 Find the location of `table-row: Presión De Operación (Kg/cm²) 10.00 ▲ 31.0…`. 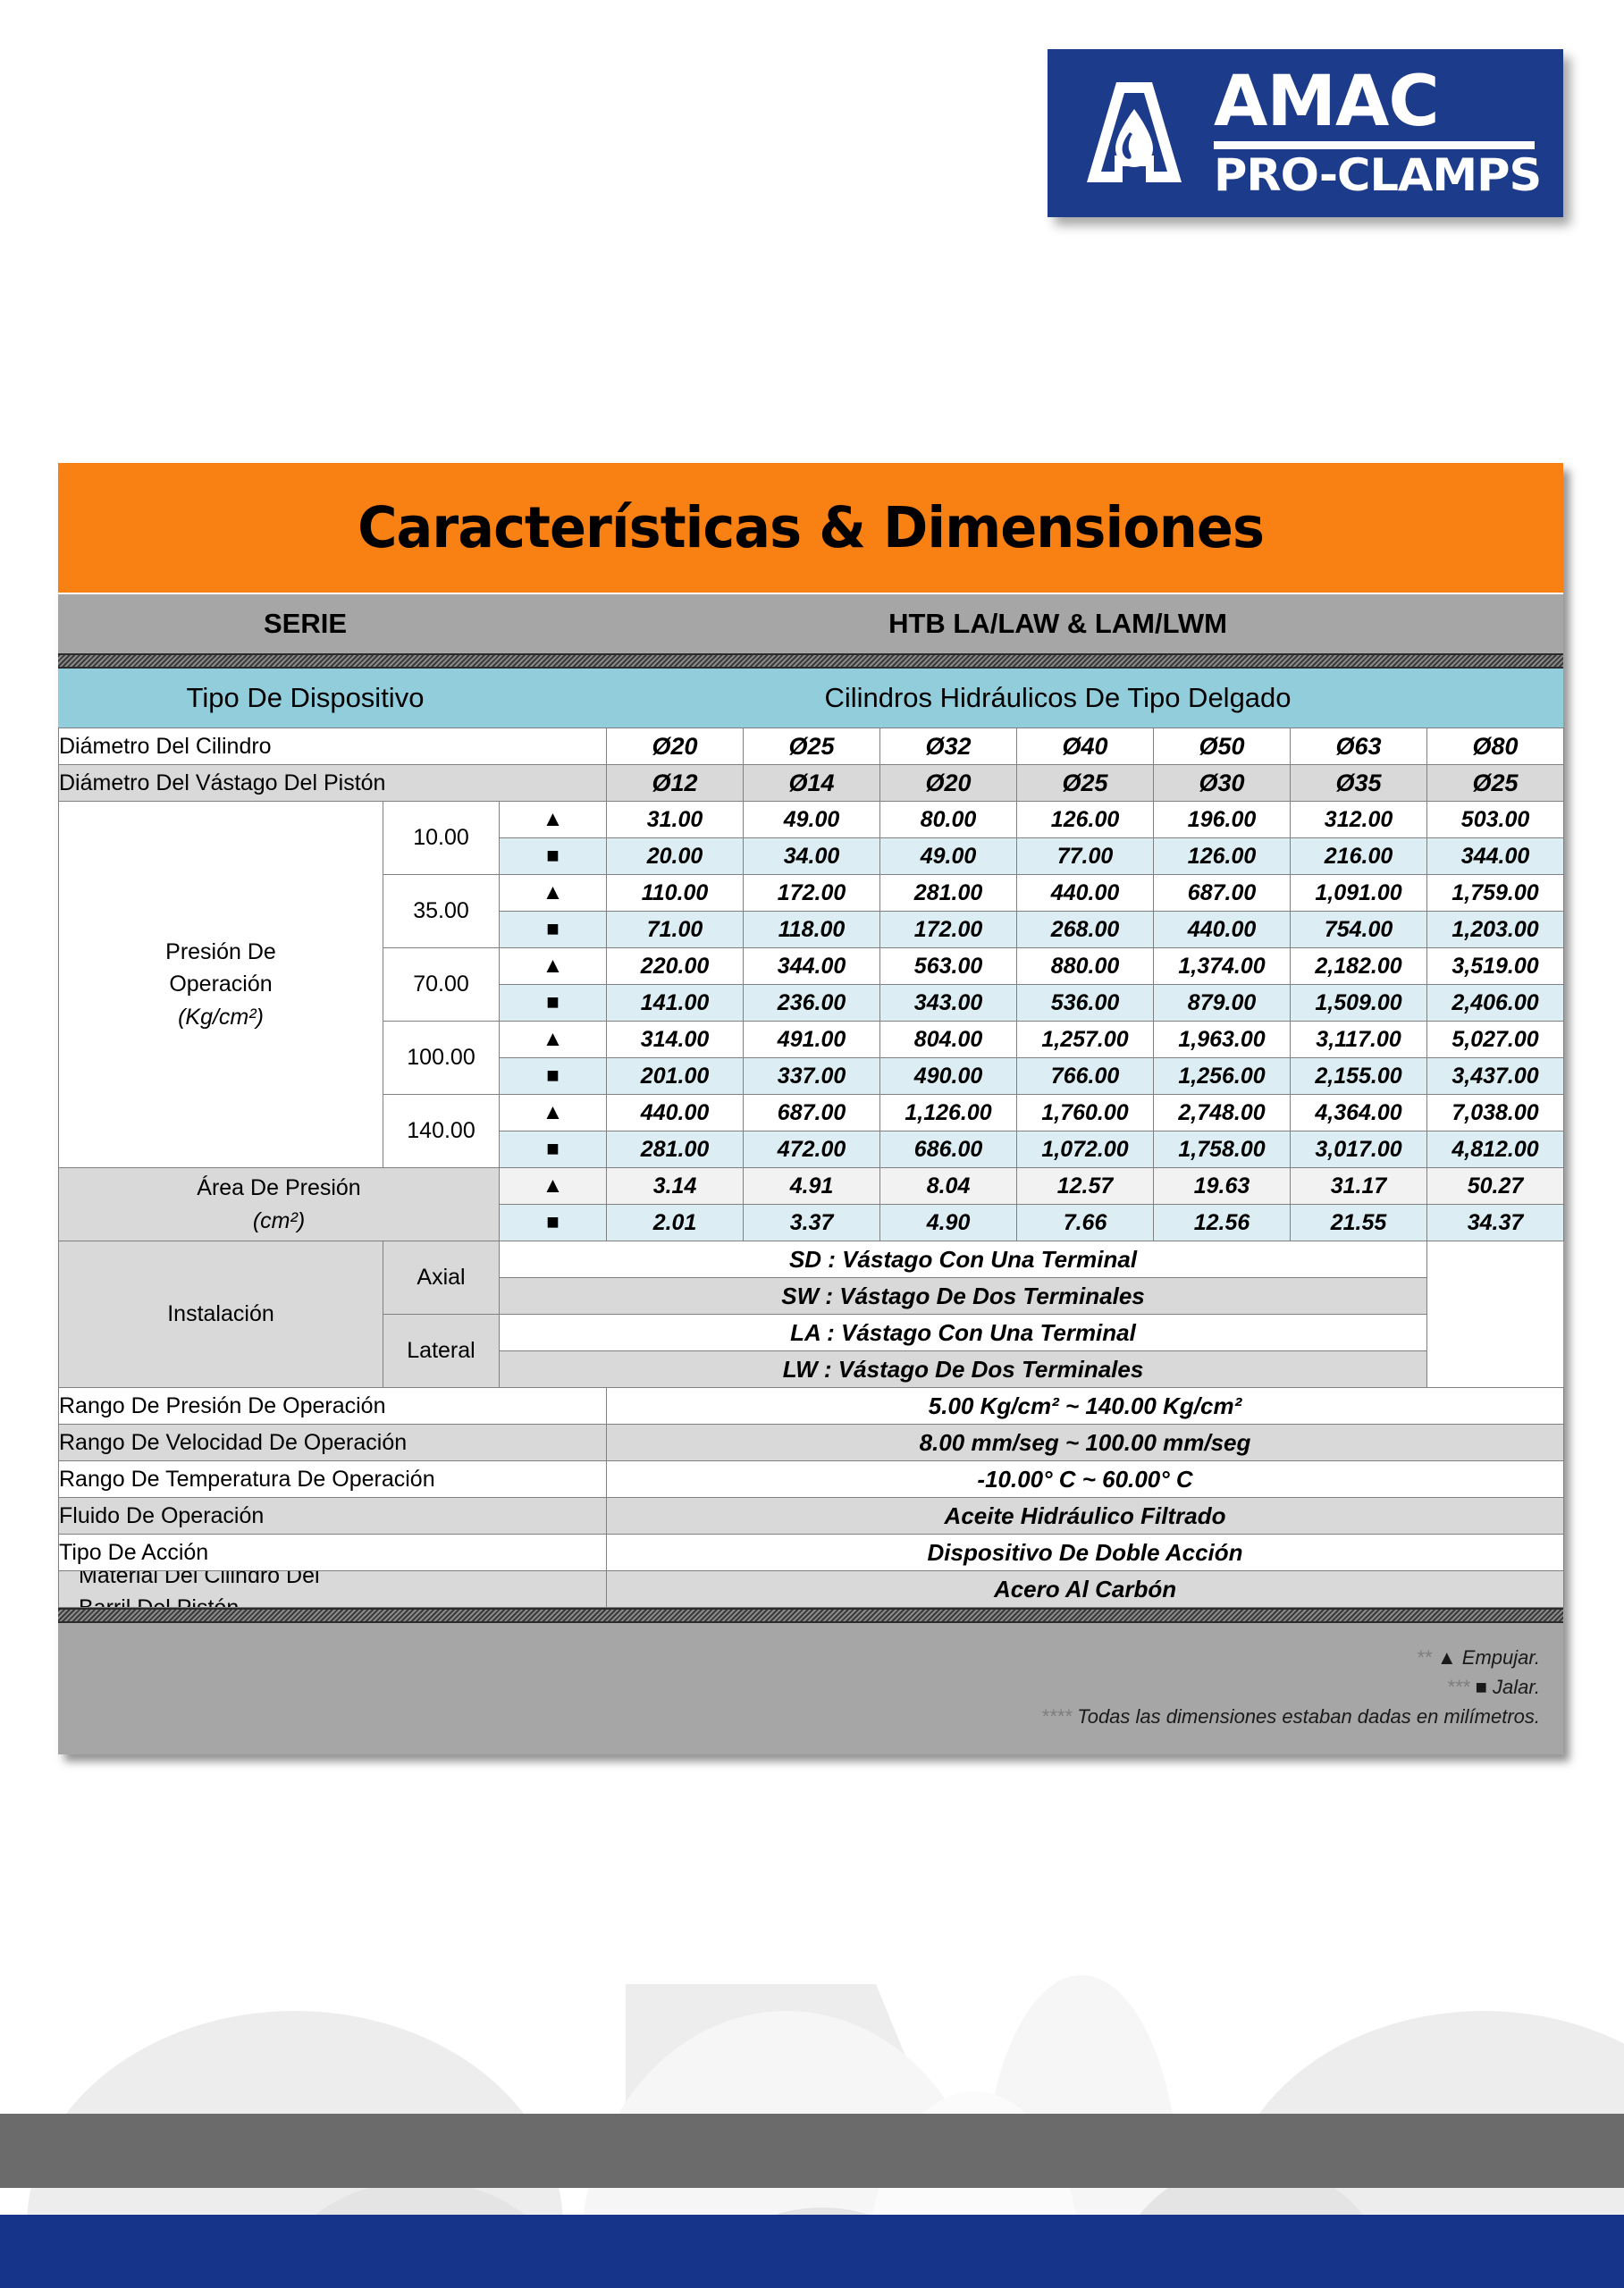

table-row: Presión De Operación (Kg/cm²) 10.00 ▲ 31.0… is located at coordinates (811, 985).